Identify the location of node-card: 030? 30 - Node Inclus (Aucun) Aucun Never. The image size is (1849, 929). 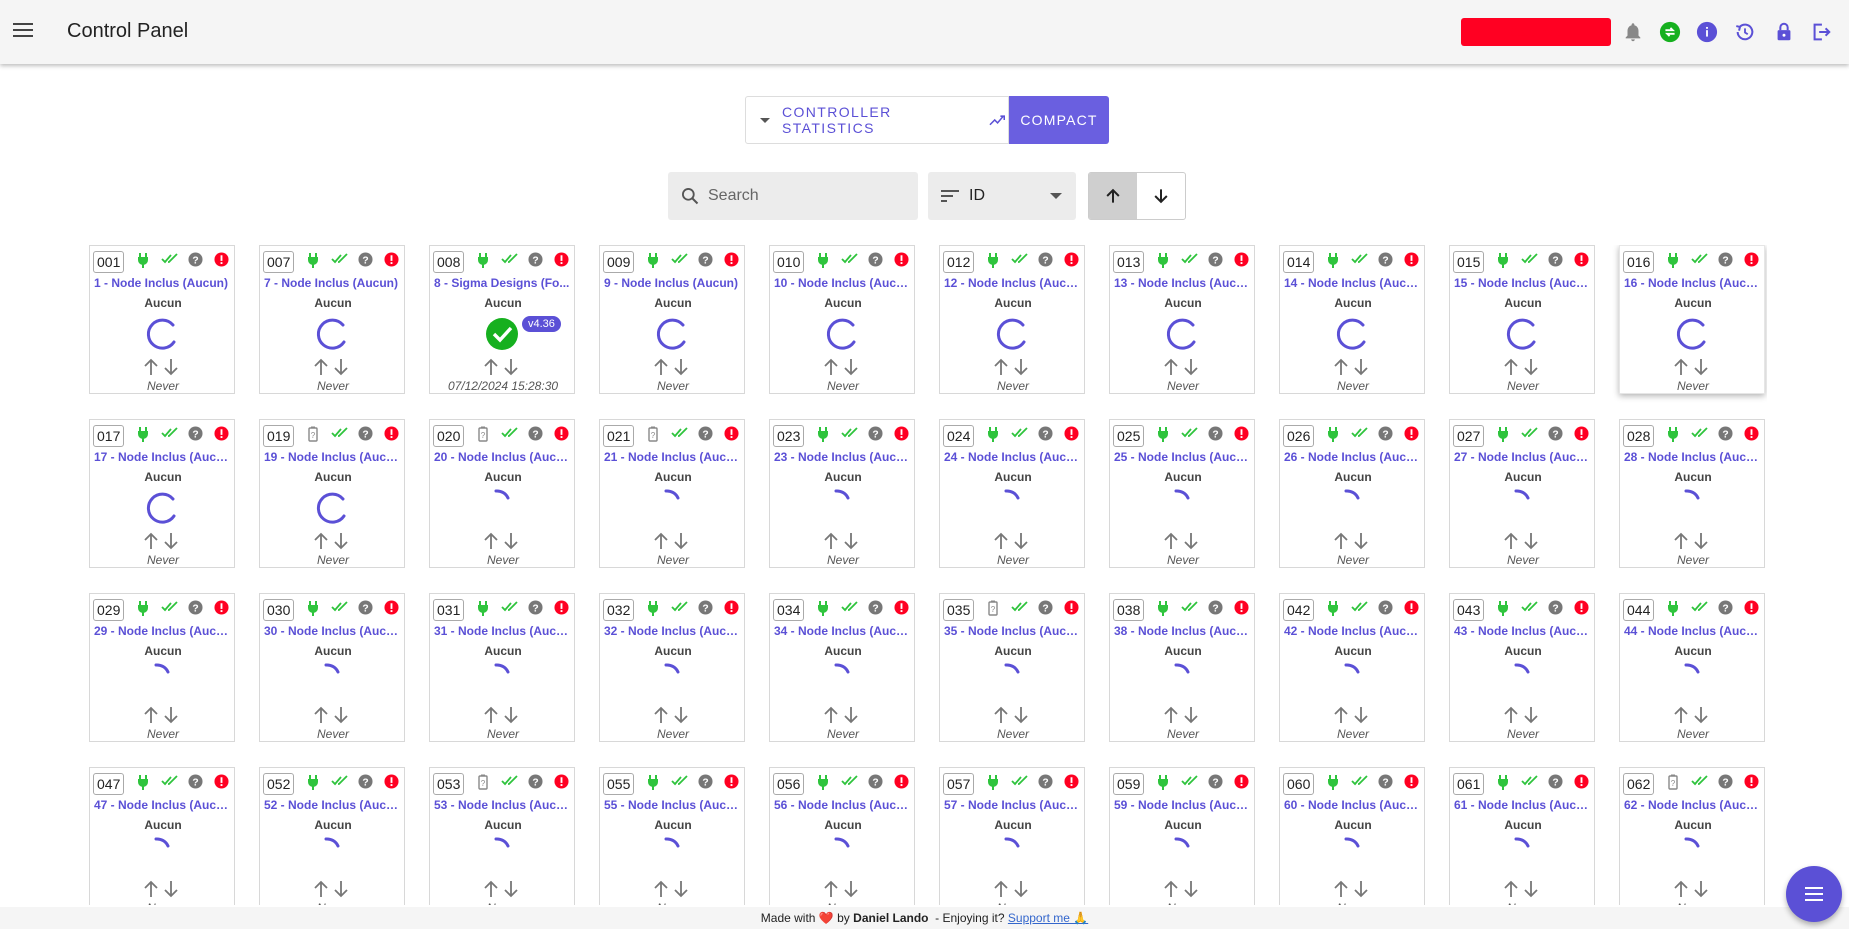
(332, 667).